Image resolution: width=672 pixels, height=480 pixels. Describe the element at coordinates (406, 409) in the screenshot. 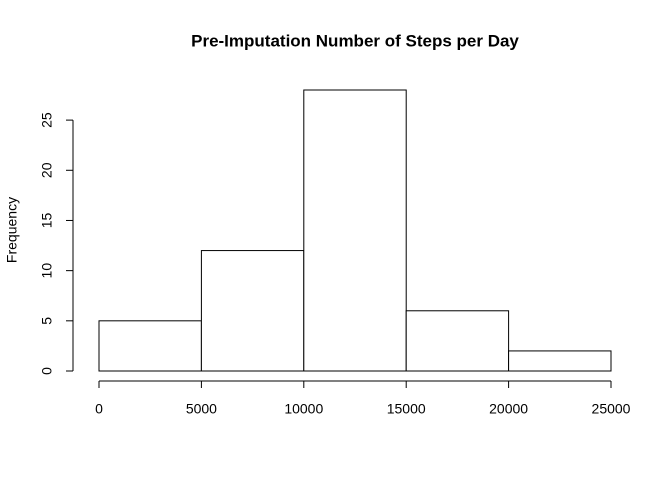

I see `x-tick-label: 15000` at that location.